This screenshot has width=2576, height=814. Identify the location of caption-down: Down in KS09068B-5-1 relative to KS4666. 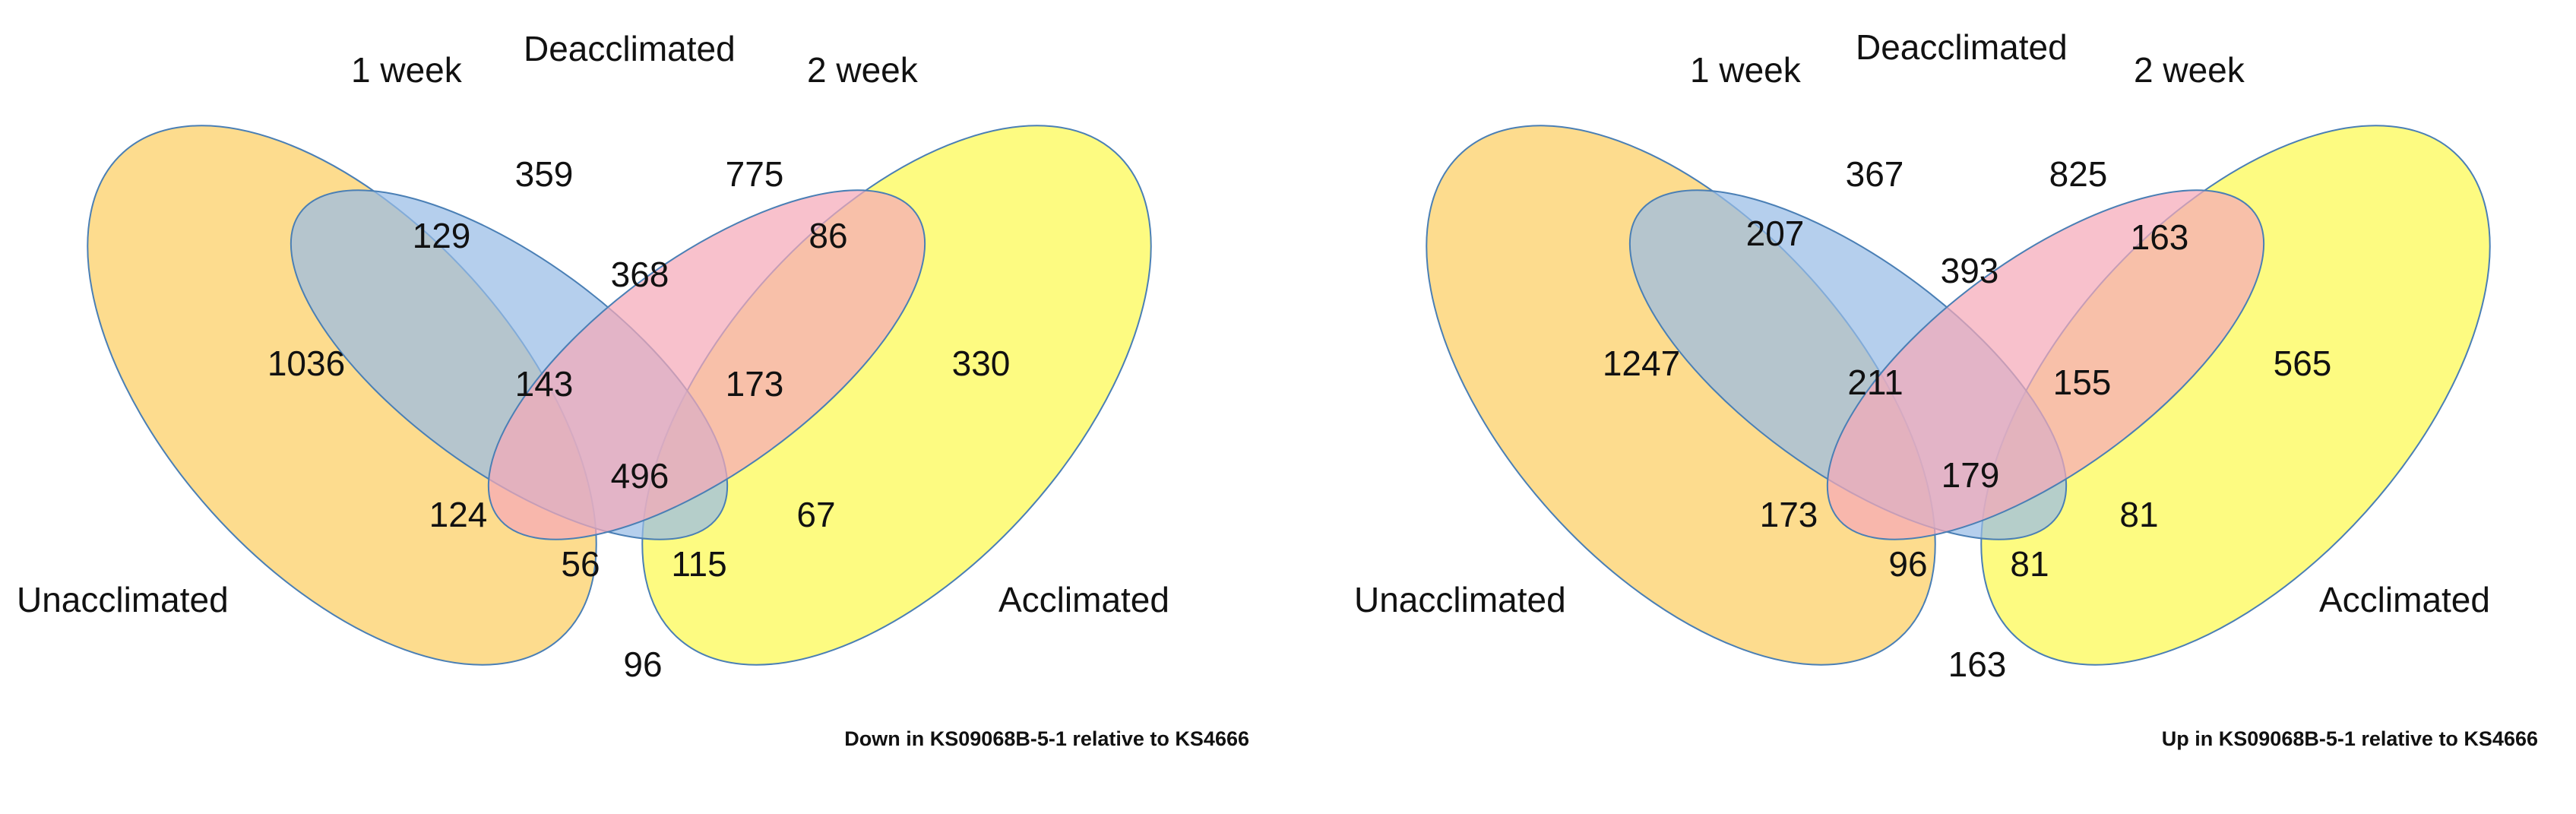
(1046, 738).